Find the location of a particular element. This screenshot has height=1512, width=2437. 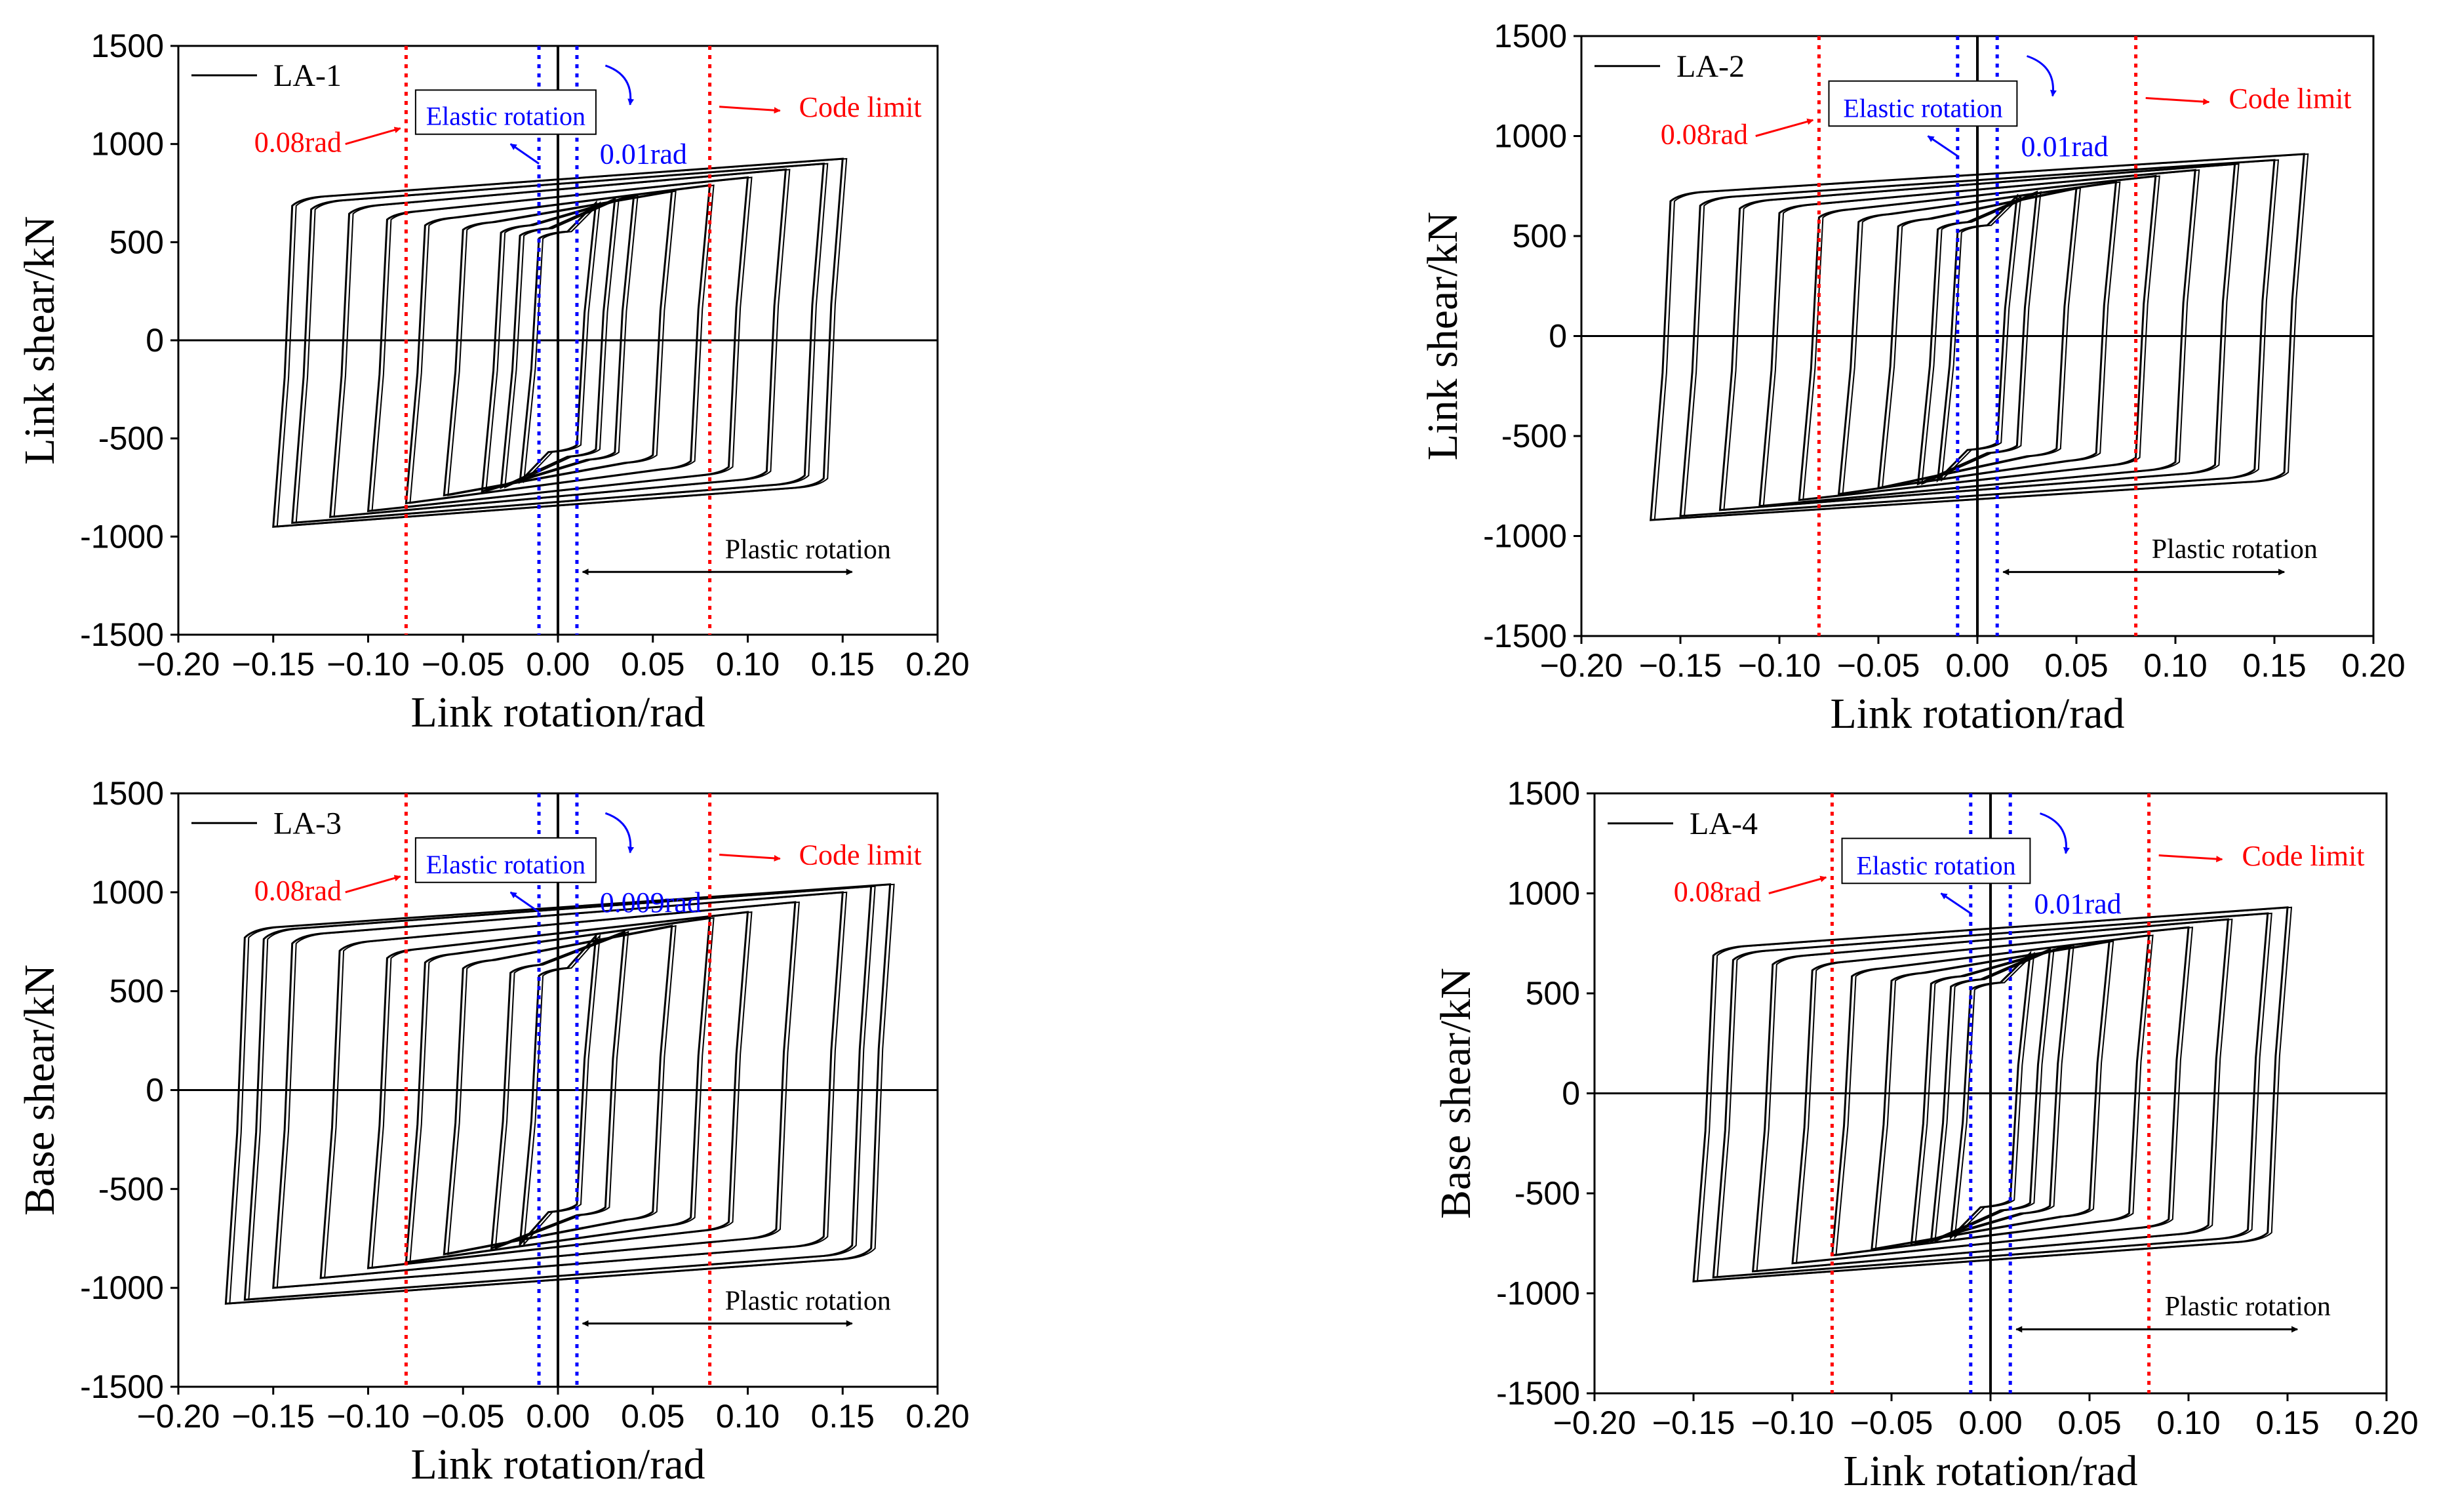

y-tick-label: 0 is located at coordinates (1571, 1093).